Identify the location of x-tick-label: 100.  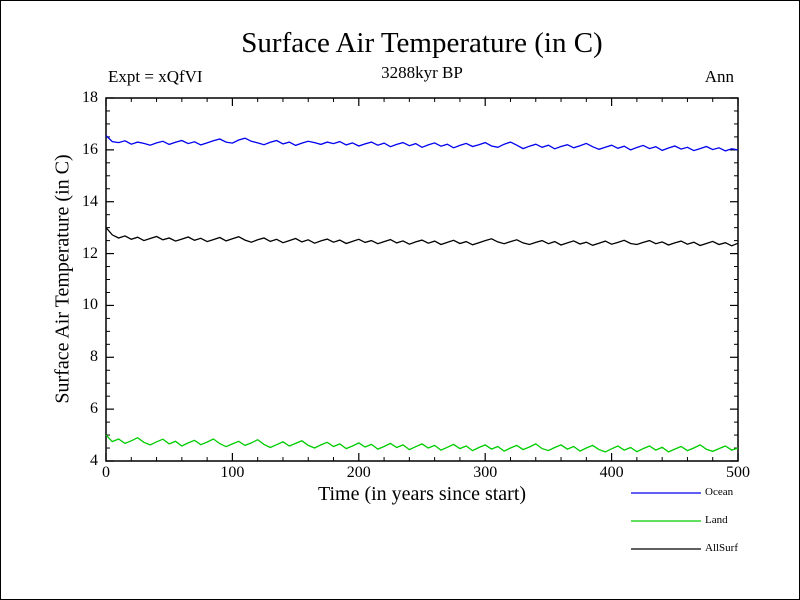
(232, 472).